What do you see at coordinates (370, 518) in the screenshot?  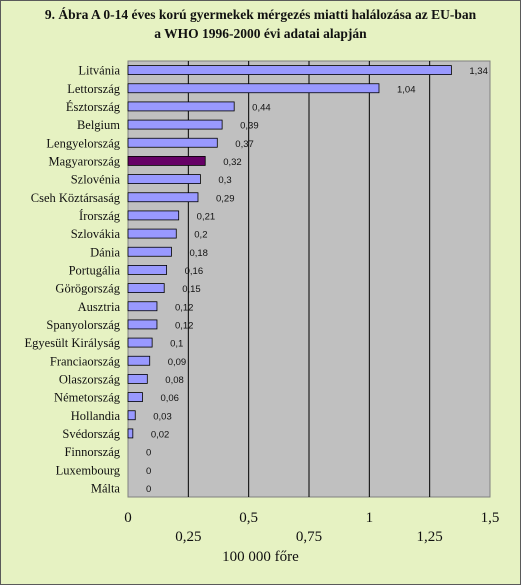 I see `x-tick-label: 1` at bounding box center [370, 518].